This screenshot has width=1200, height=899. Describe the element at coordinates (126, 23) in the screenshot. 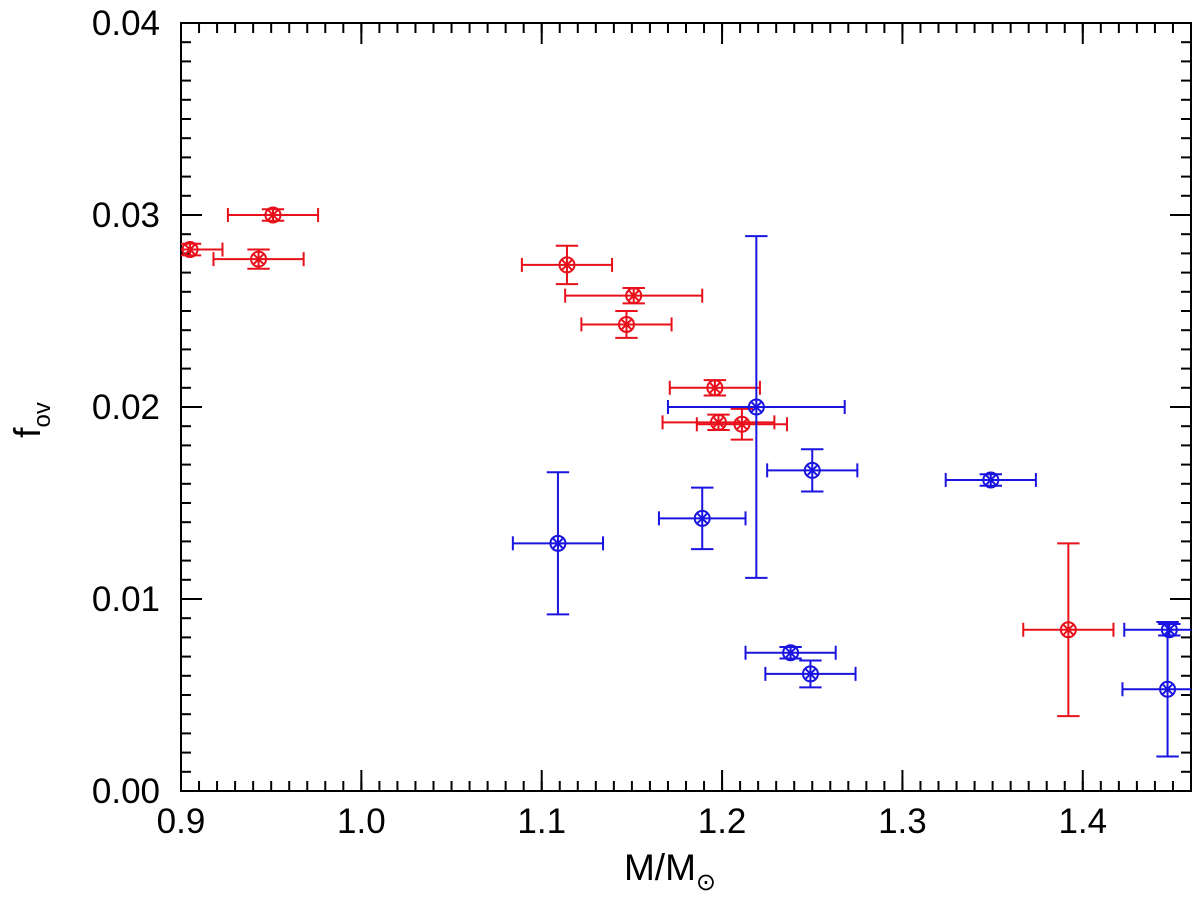

I see `y-tick-label: 0.04` at that location.